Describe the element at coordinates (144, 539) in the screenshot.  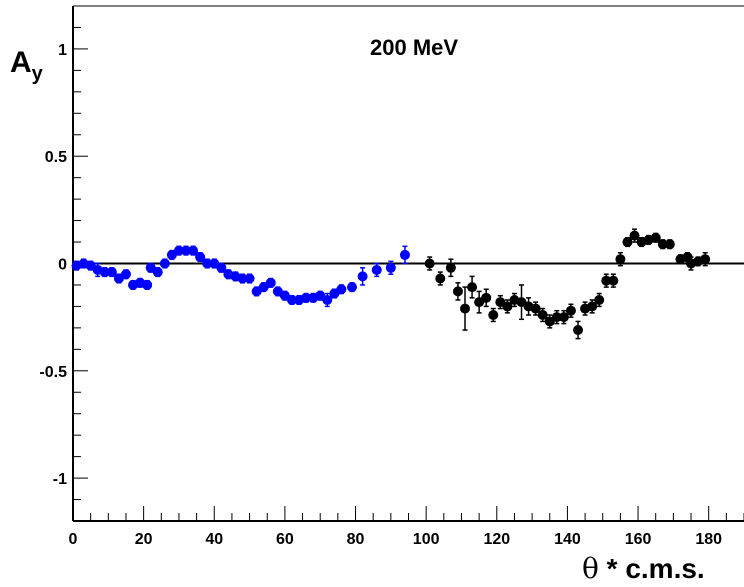
I see `x-tick-label: 20` at that location.